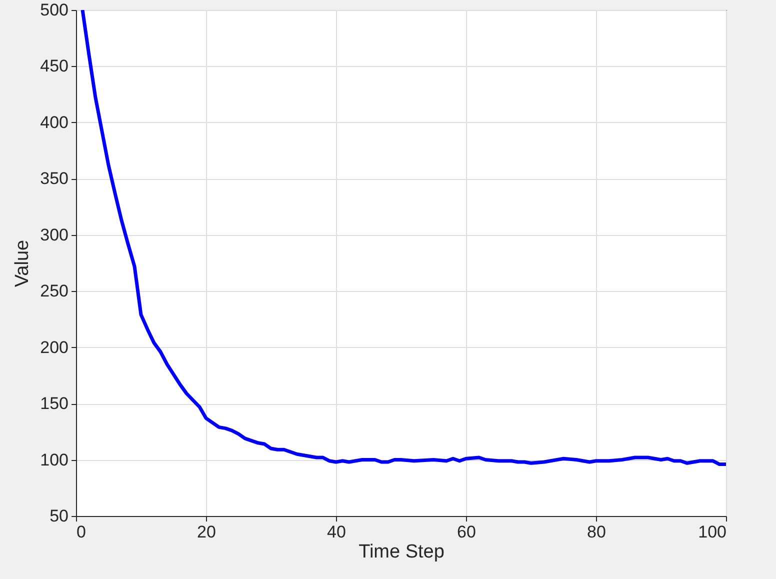  I want to click on x-tick-label: 80, so click(596, 532).